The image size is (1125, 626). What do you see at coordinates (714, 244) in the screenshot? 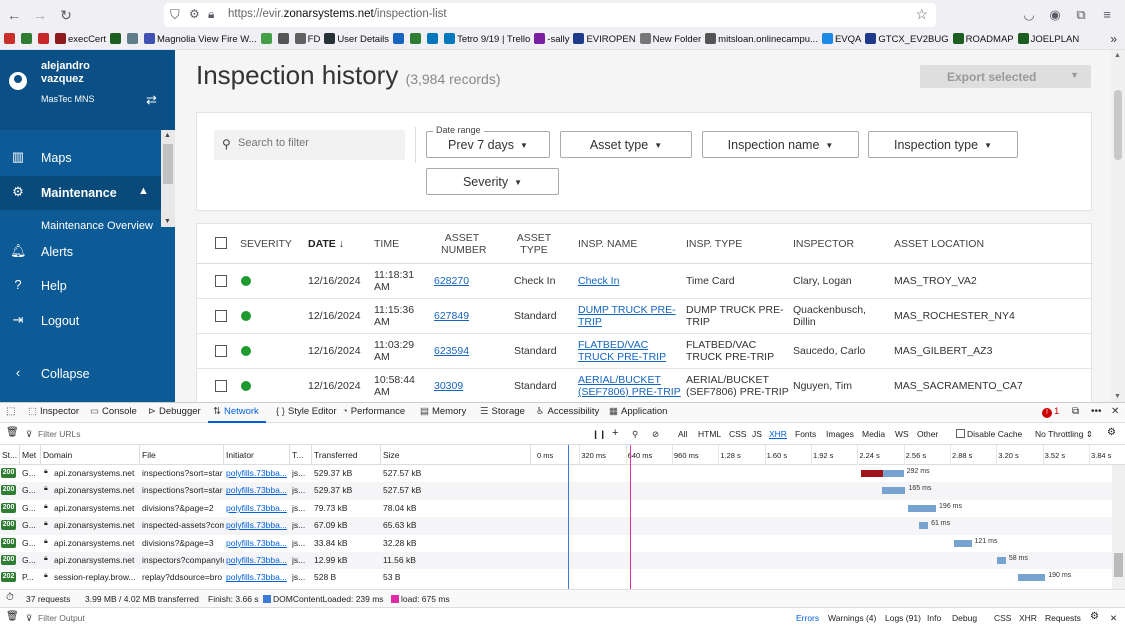
I see `column-header-insp-type: INSP. TYPE` at bounding box center [714, 244].